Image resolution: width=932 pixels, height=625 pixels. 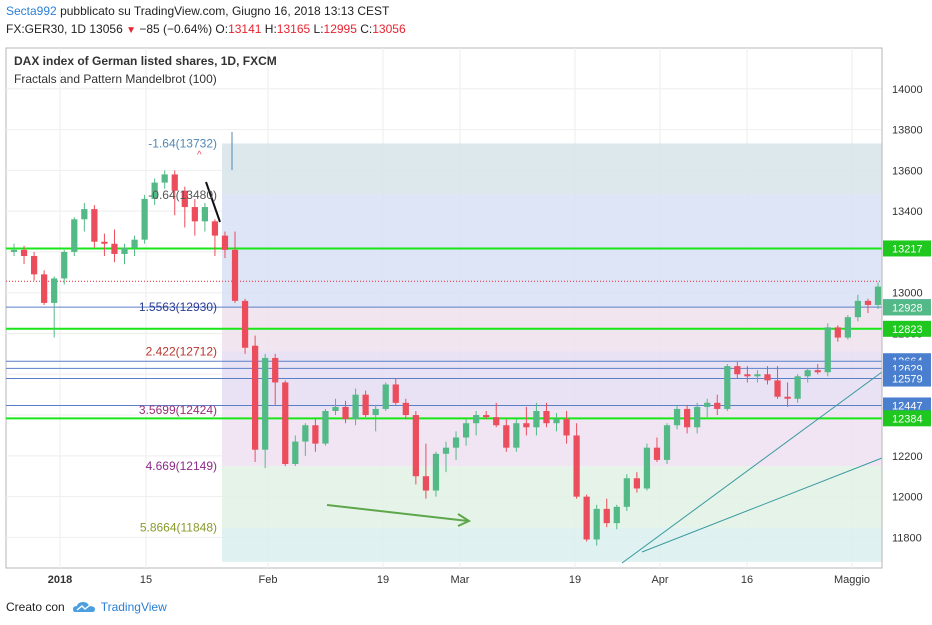 What do you see at coordinates (83, 607) in the screenshot?
I see `tradingview-cloud-icon` at bounding box center [83, 607].